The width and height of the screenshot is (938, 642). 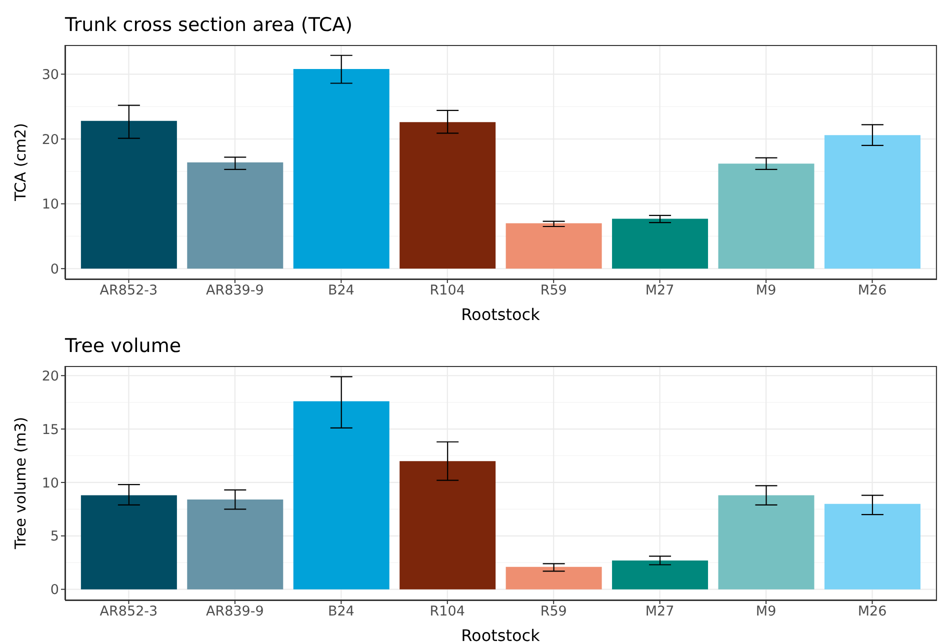 I want to click on y-tick-label: 5, so click(x=54, y=536).